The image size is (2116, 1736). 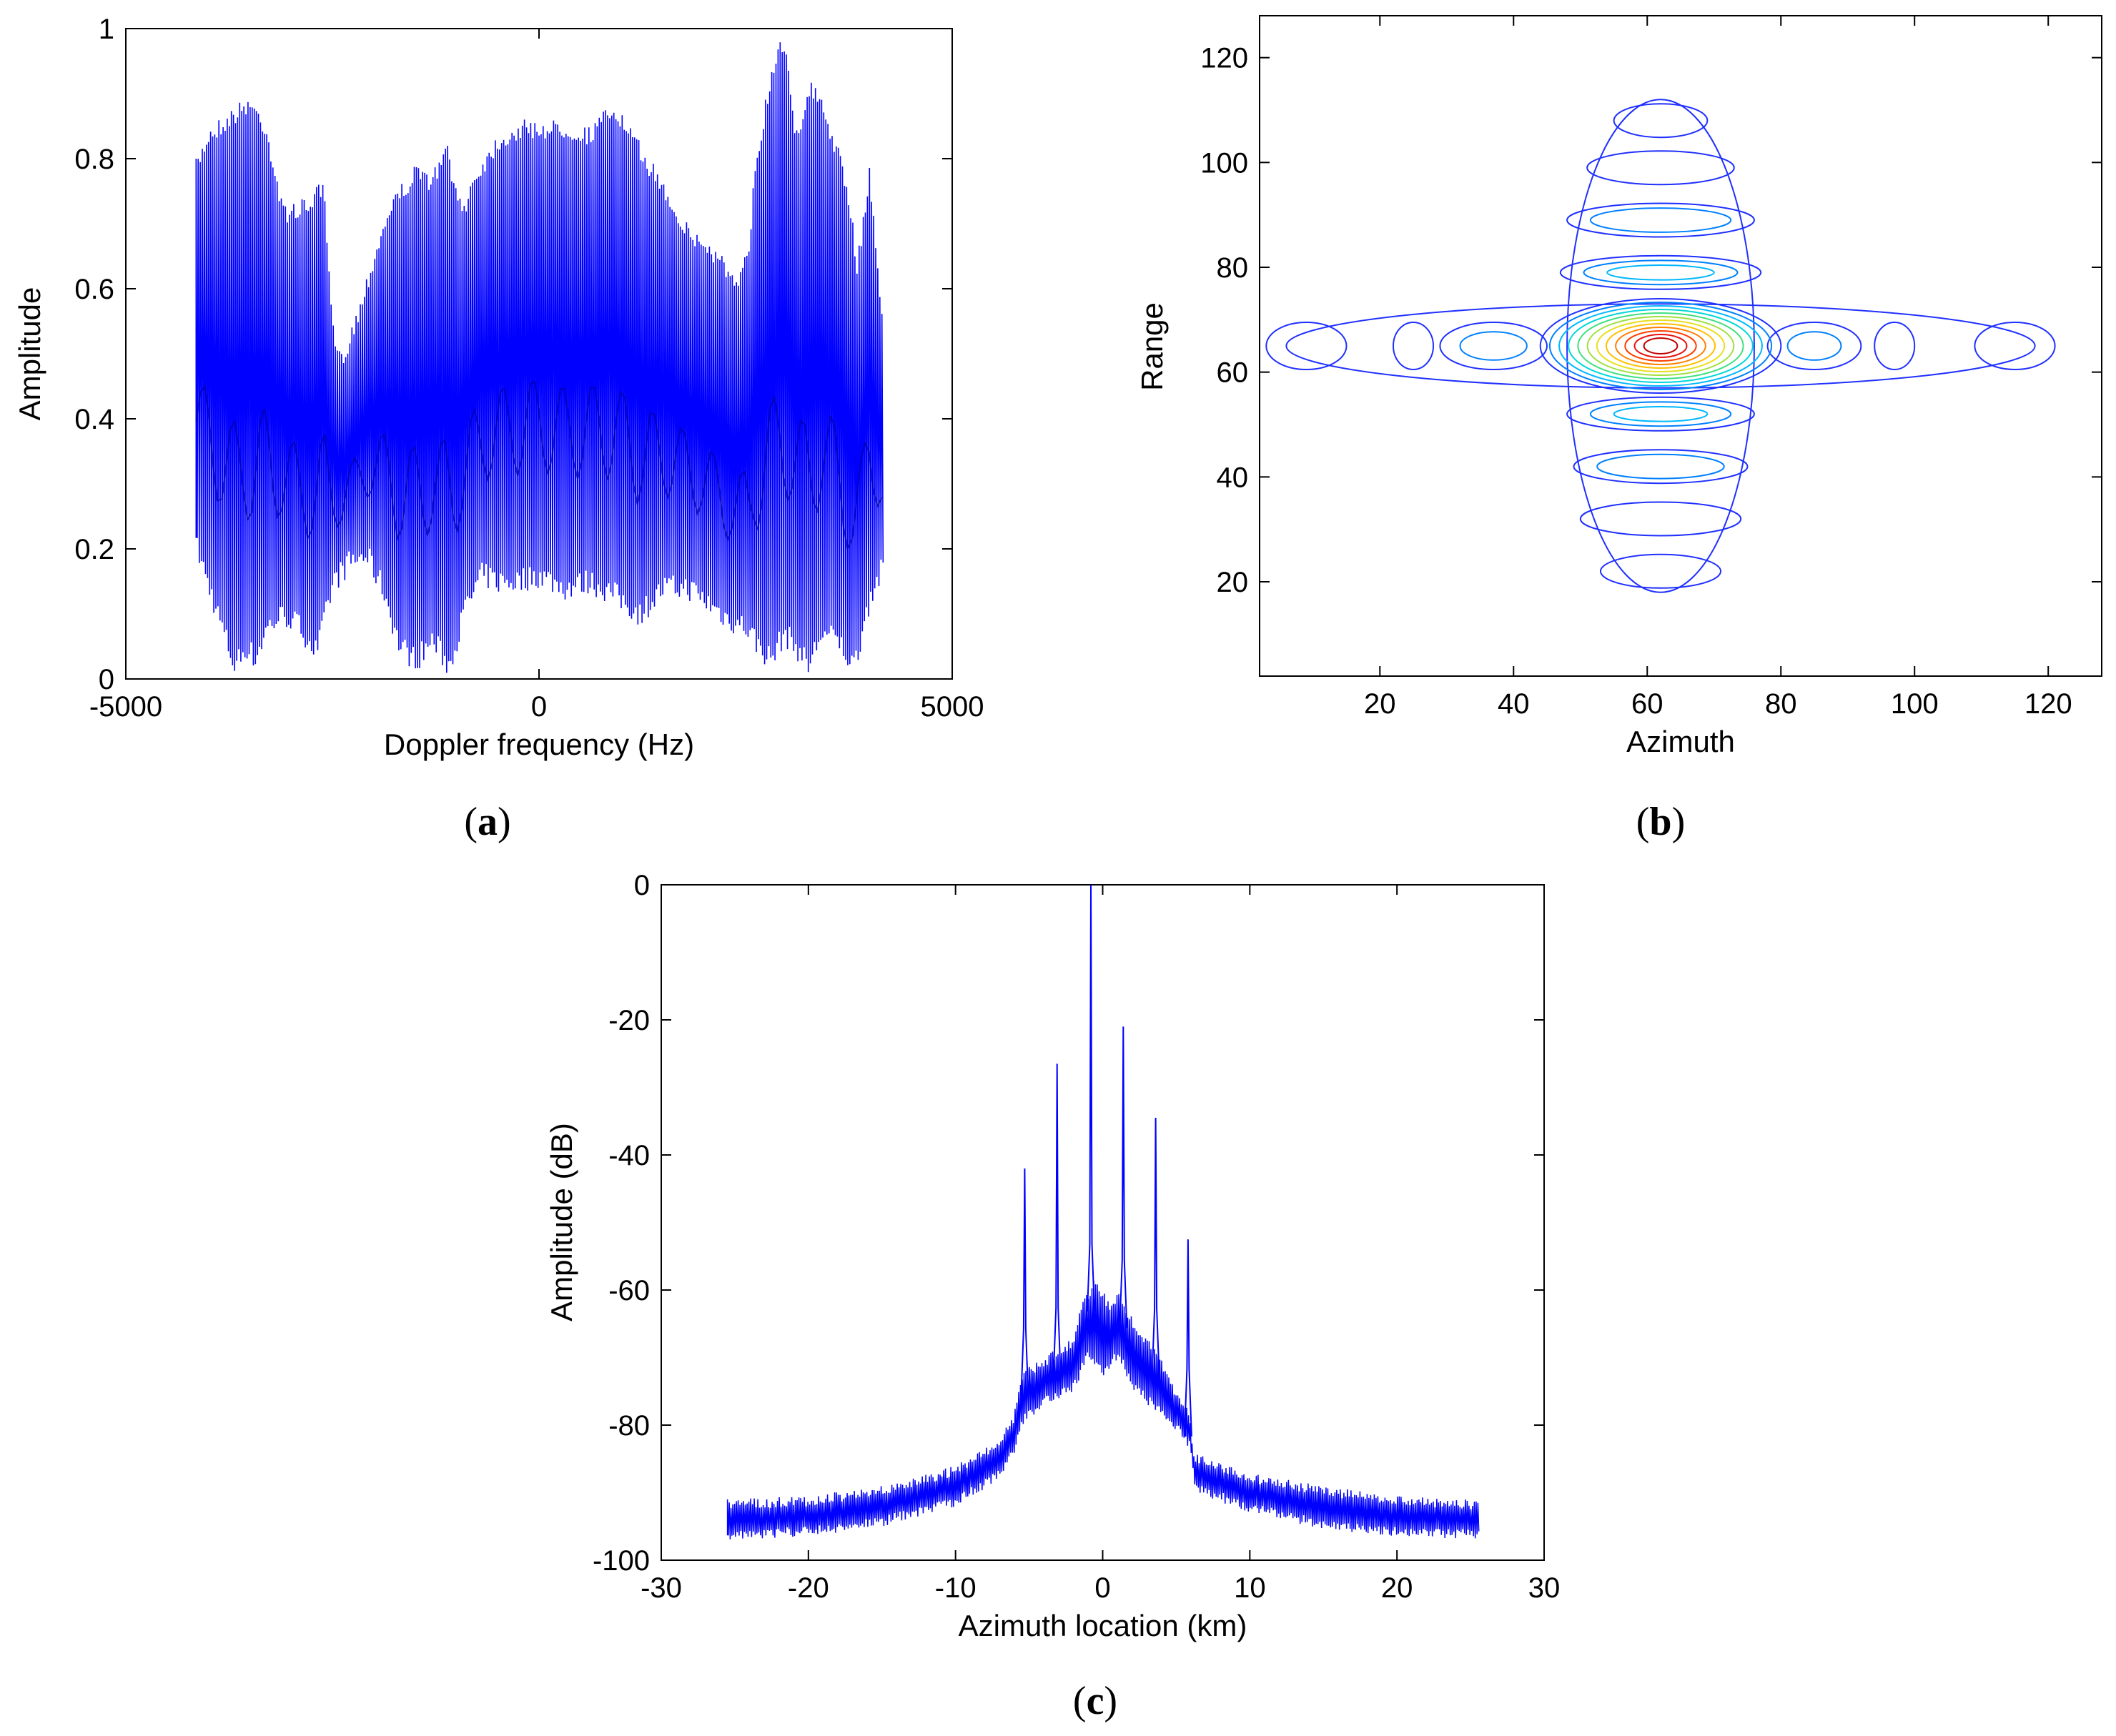 What do you see at coordinates (561, 1222) in the screenshot?
I see `y-axis-label: Amplitude (dB)` at bounding box center [561, 1222].